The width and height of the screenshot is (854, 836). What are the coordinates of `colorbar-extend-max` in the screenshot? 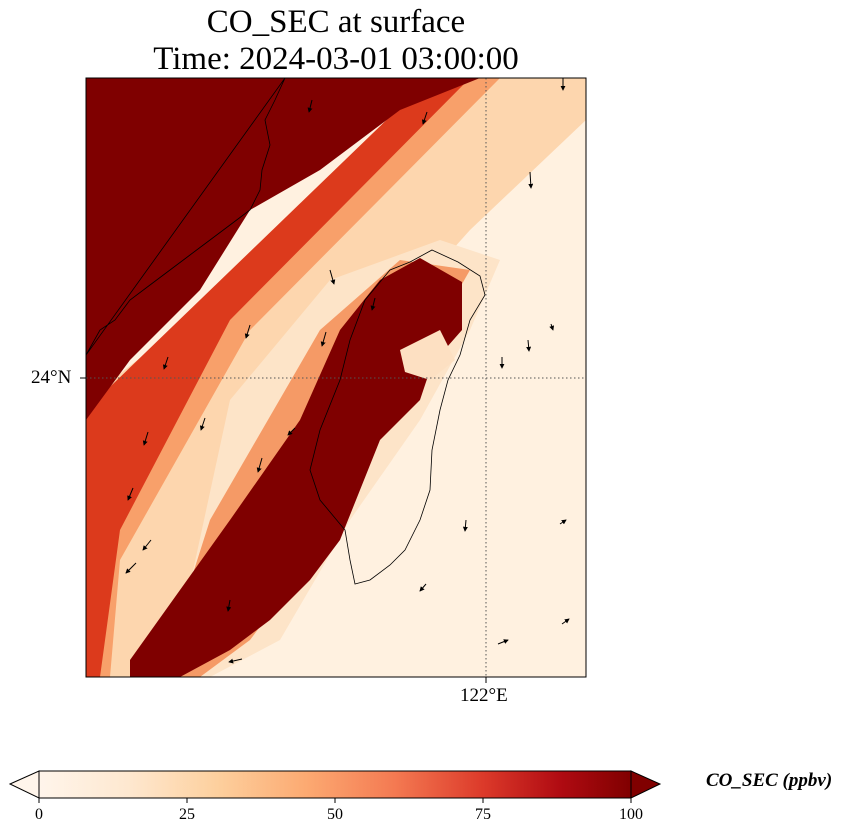 It's located at (646, 784).